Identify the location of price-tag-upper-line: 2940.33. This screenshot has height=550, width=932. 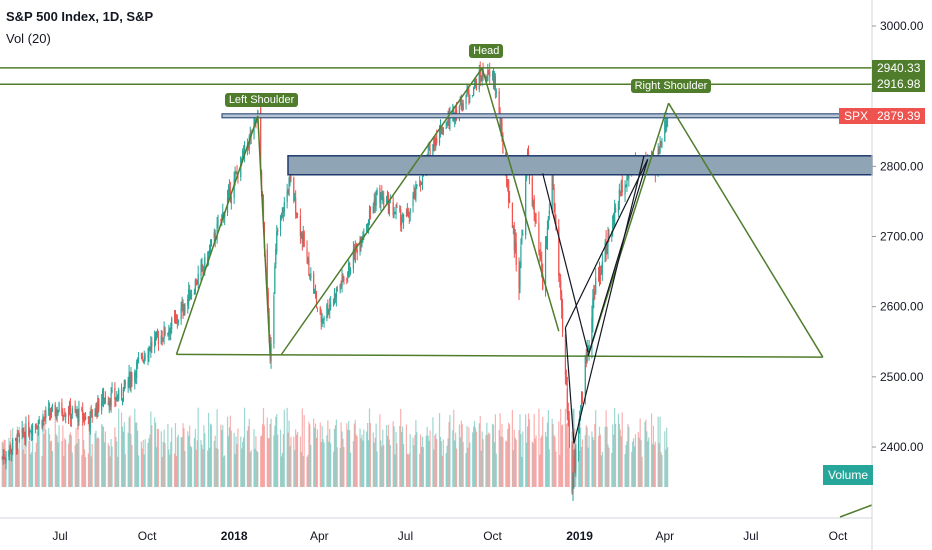
(899, 67).